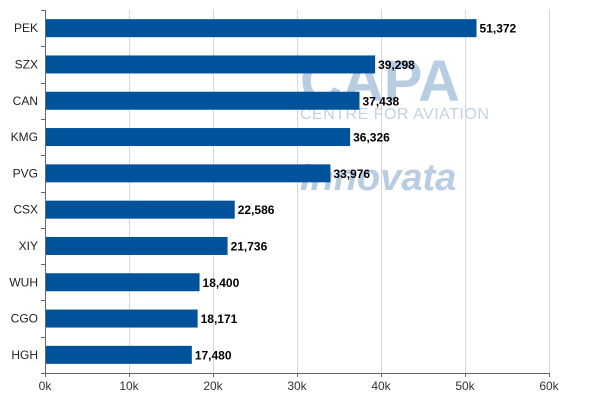 This screenshot has height=400, width=600. Describe the element at coordinates (219, 319) in the screenshot. I see `value-label-cgo: 18,171` at that location.